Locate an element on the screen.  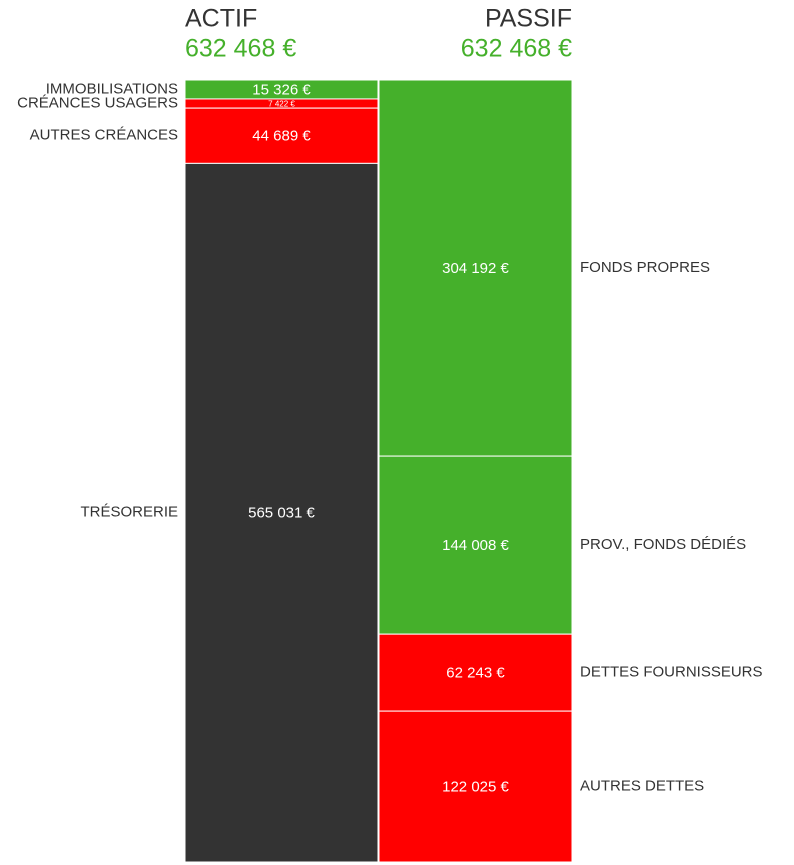
value-label: 144 008 € is located at coordinates (475, 545).